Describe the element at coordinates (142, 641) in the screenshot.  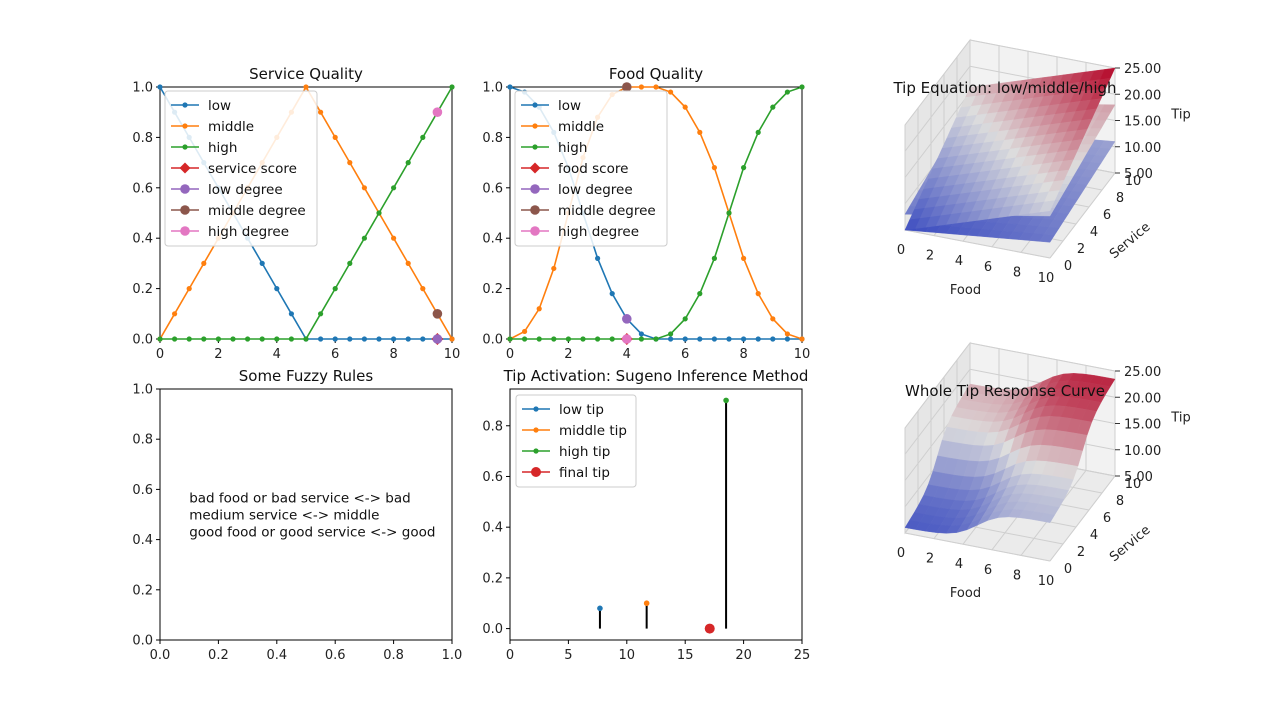
I see `rules-chart-ytick-label: 0.0` at that location.